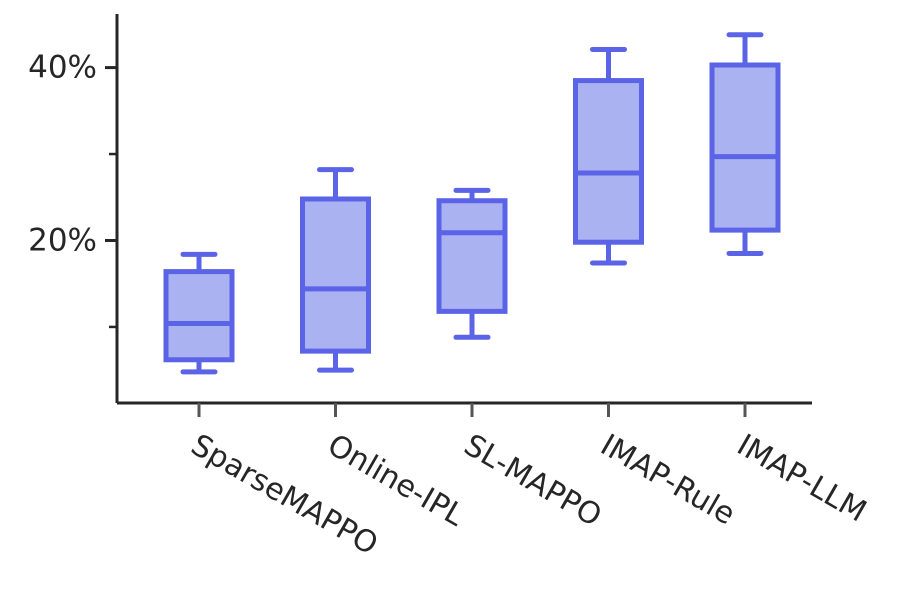 Image resolution: width=913 pixels, height=609 pixels. What do you see at coordinates (532, 481) in the screenshot?
I see `x-tick-label: SL-MAPPO` at bounding box center [532, 481].